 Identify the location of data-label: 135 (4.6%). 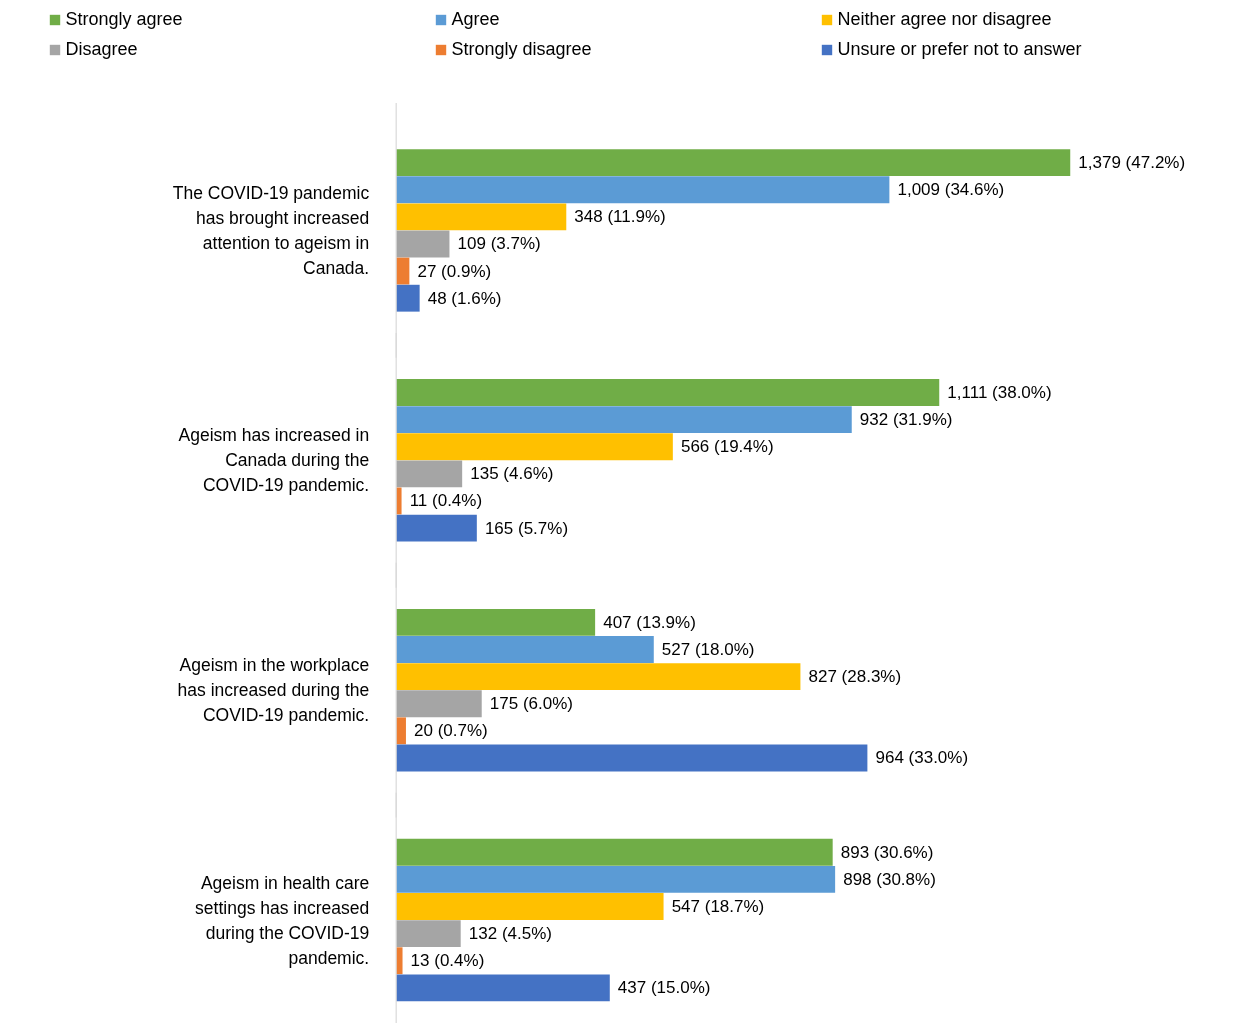
(512, 474).